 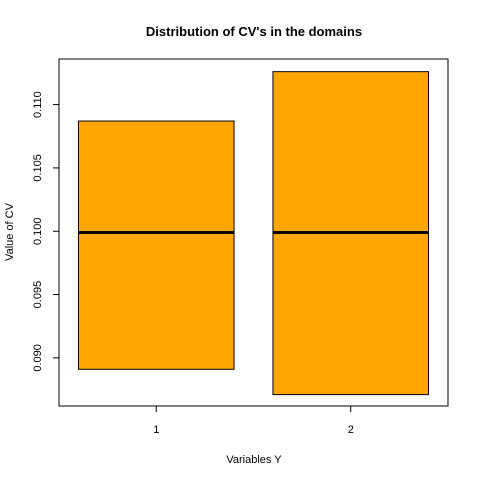 I want to click on y-tick-label: 0.090, so click(x=38, y=358).